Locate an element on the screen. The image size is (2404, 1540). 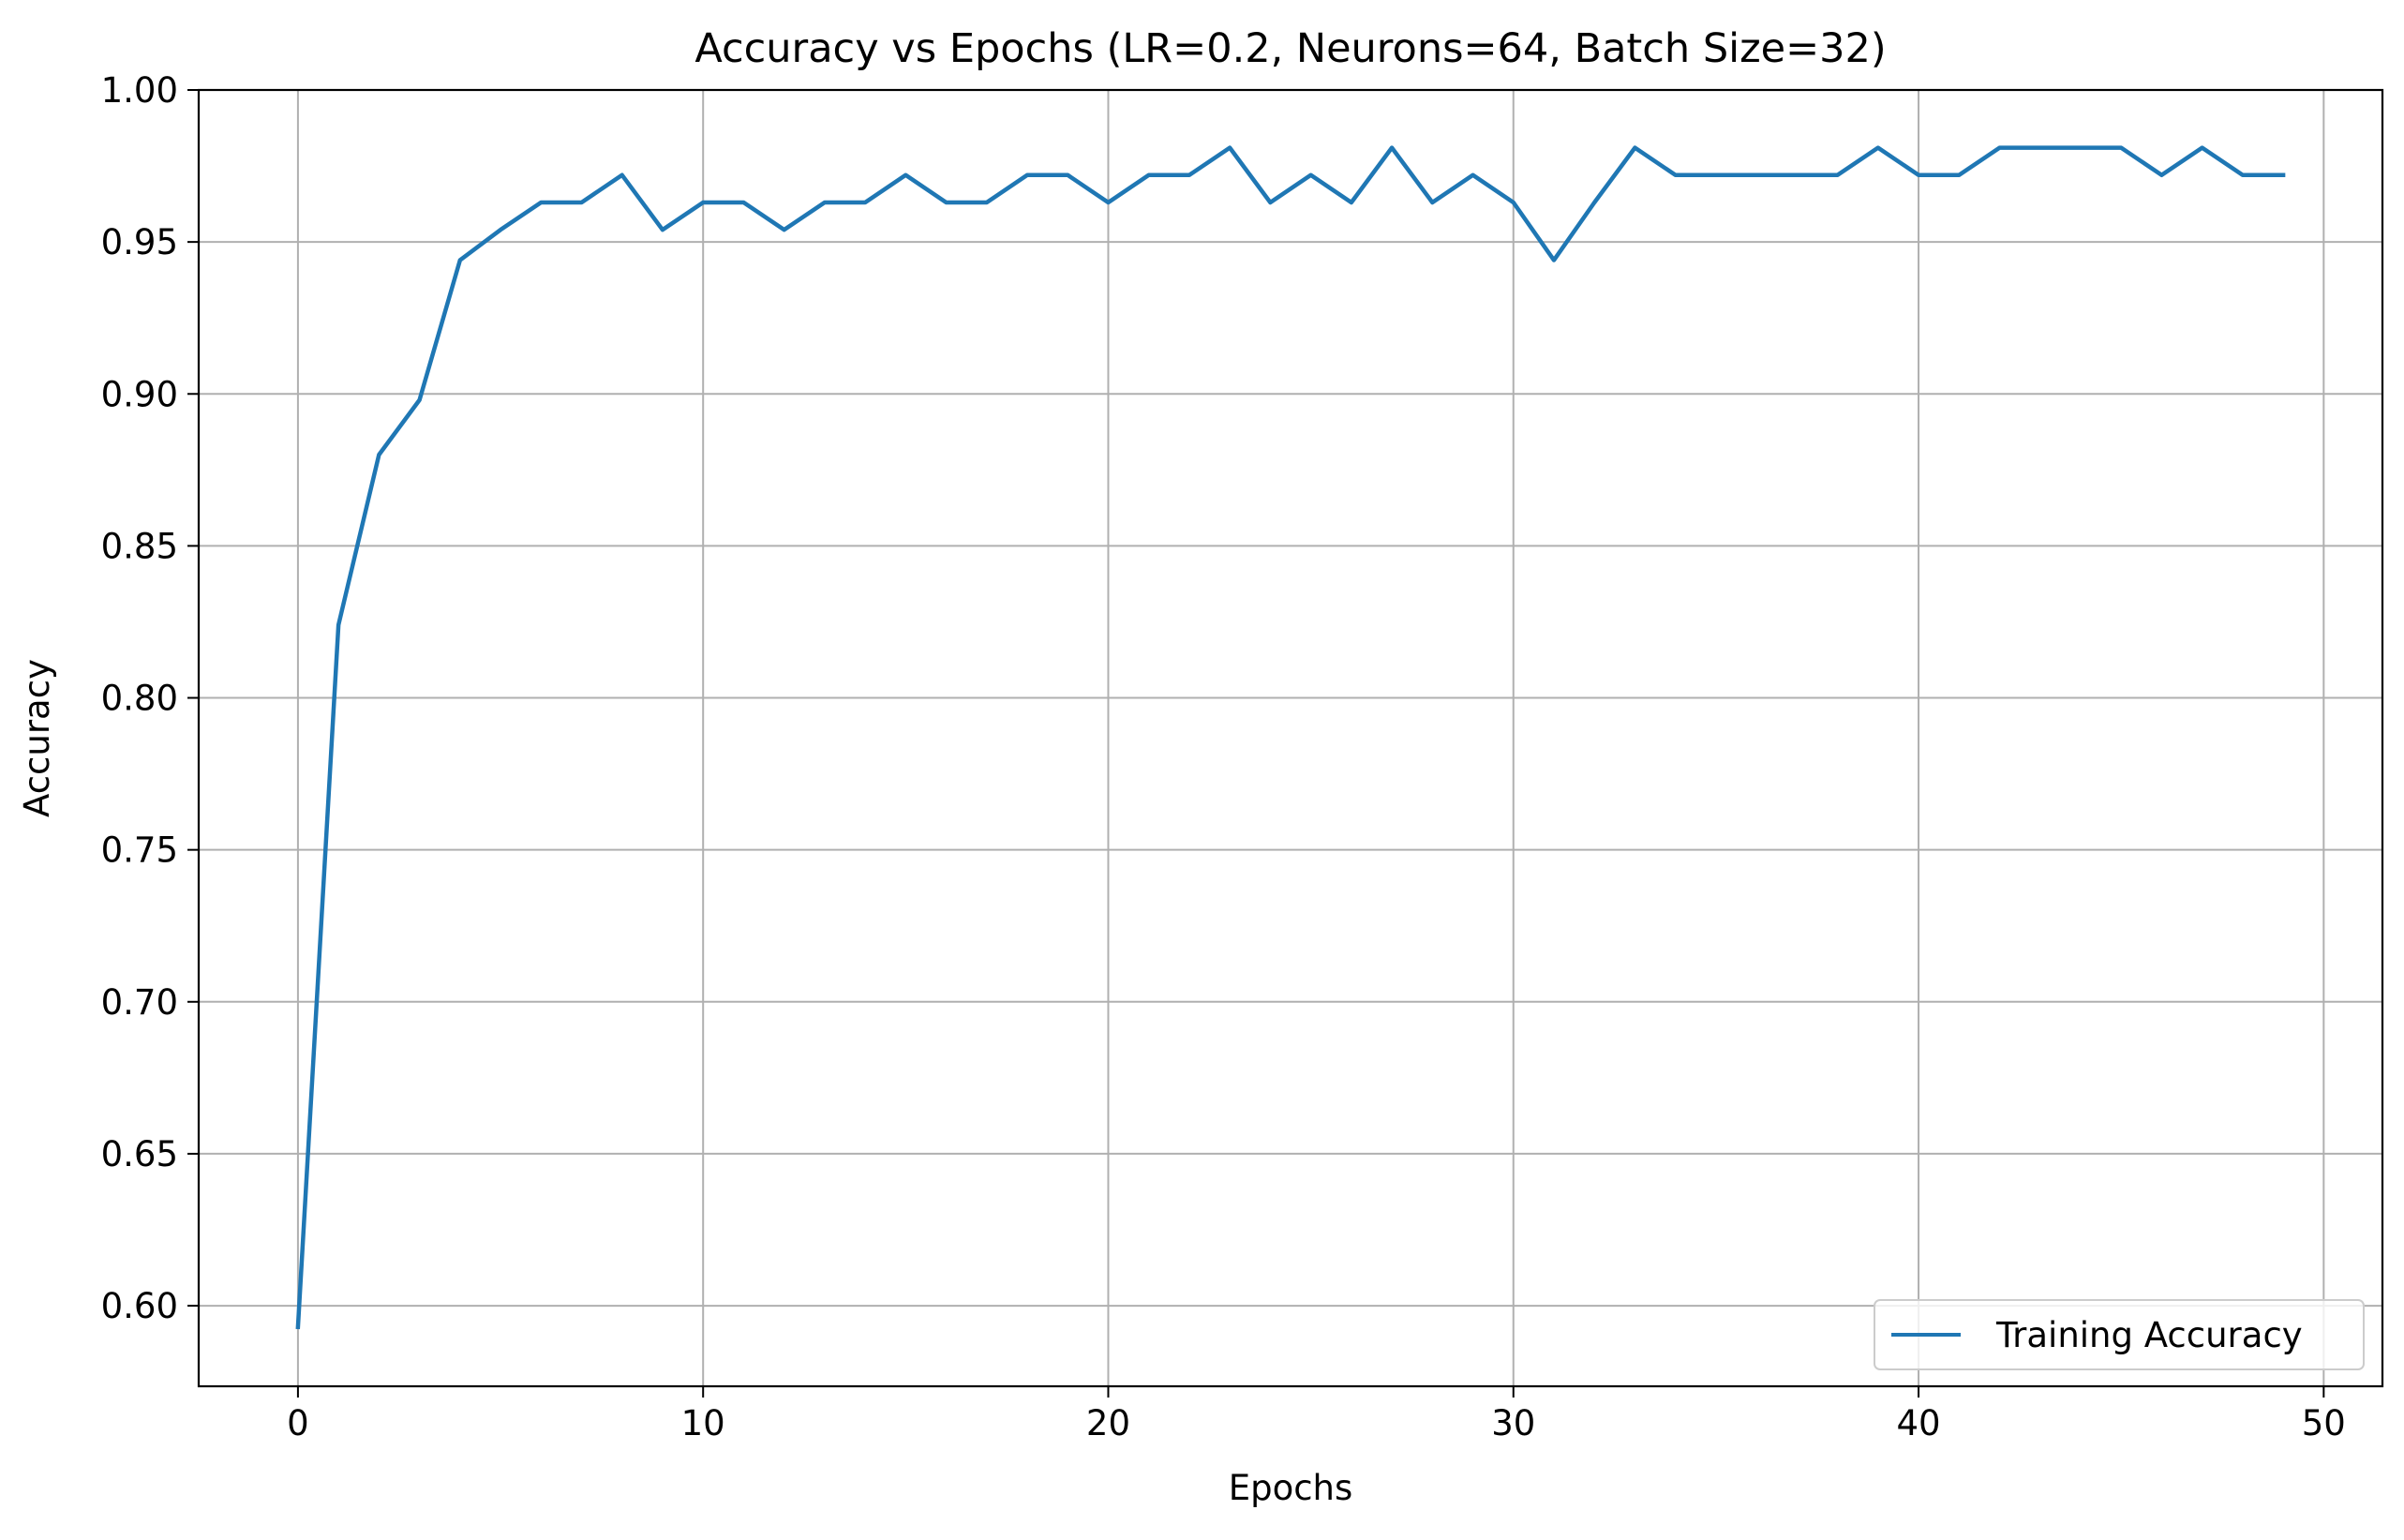
y-tick-label: 0.60 is located at coordinates (139, 1306).